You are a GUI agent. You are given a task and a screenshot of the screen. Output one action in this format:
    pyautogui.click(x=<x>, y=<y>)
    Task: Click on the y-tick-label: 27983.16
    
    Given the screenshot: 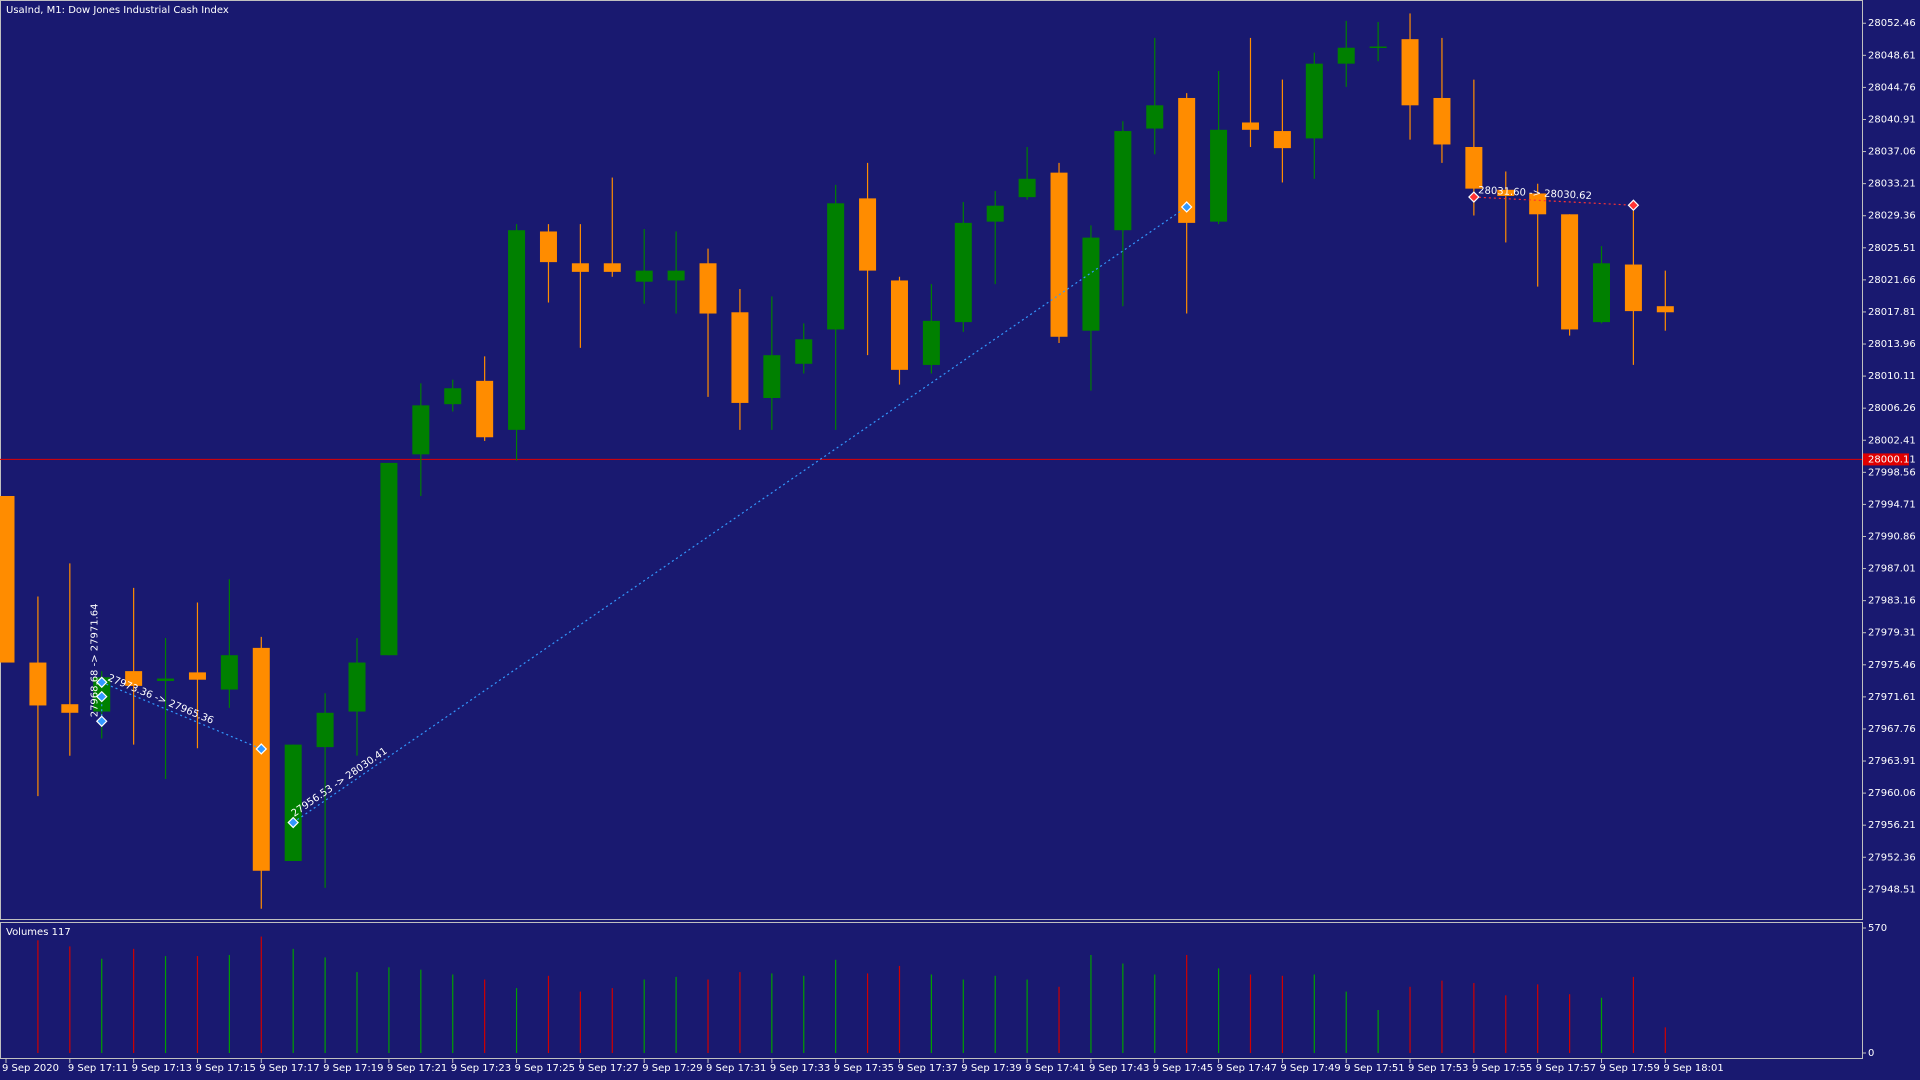 What is the action you would take?
    pyautogui.click(x=1892, y=601)
    